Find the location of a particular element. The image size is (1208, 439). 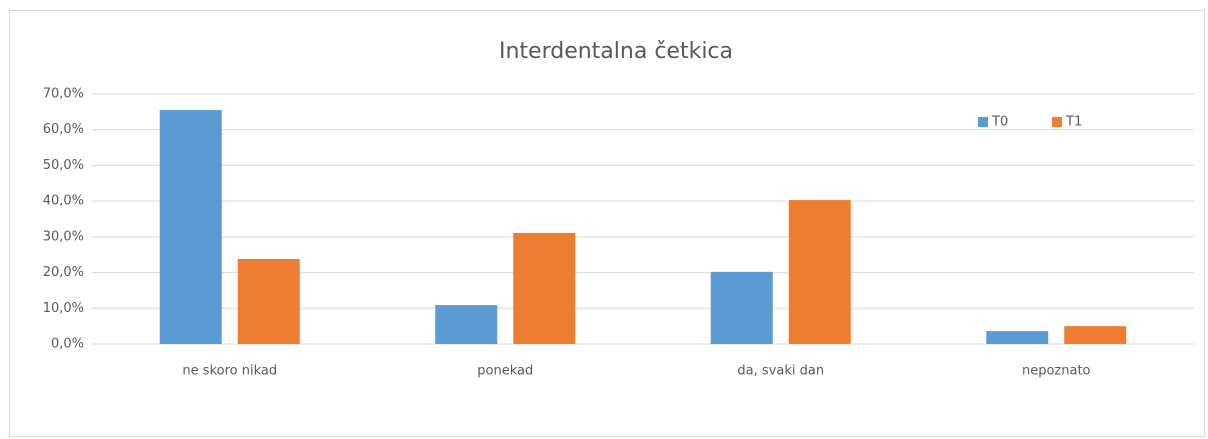

y-tick-label: 20,0% is located at coordinates (63, 272).